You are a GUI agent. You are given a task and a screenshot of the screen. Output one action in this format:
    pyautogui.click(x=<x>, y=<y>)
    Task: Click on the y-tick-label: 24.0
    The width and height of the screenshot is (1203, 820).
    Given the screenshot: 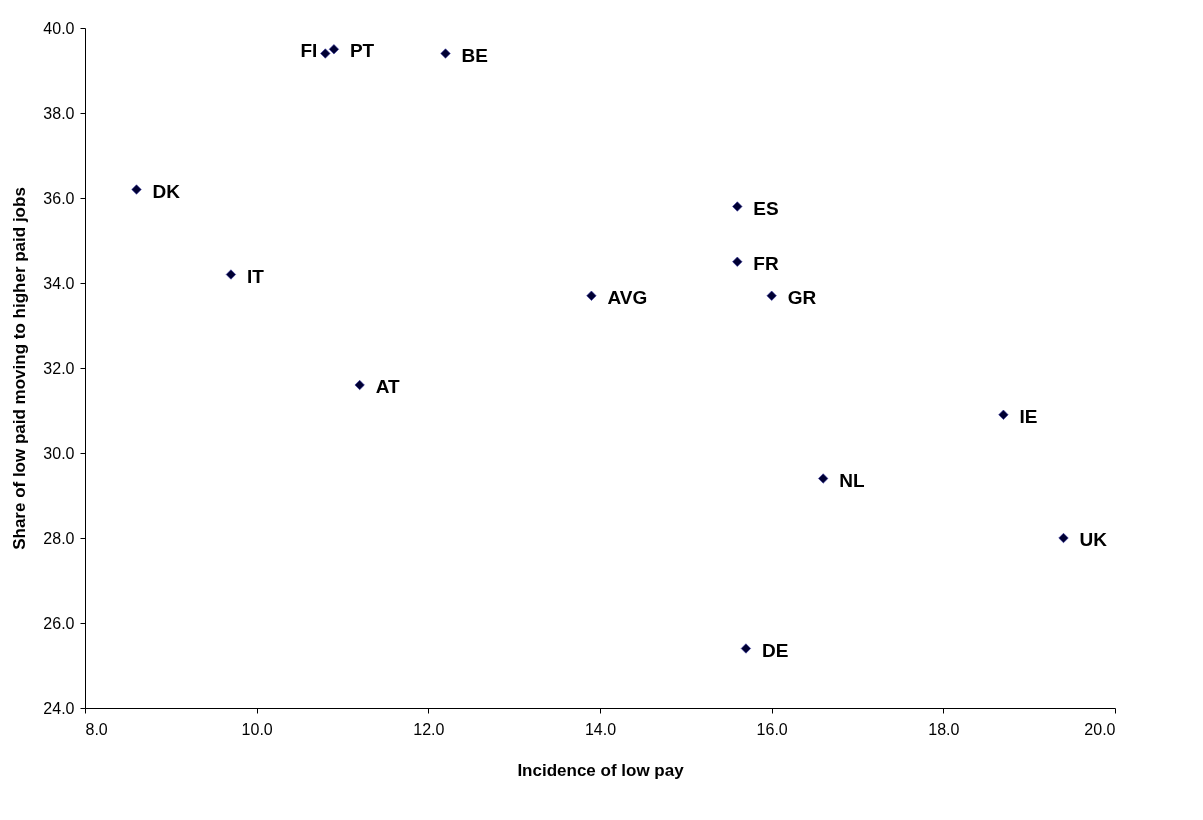 What is the action you would take?
    pyautogui.click(x=59, y=708)
    